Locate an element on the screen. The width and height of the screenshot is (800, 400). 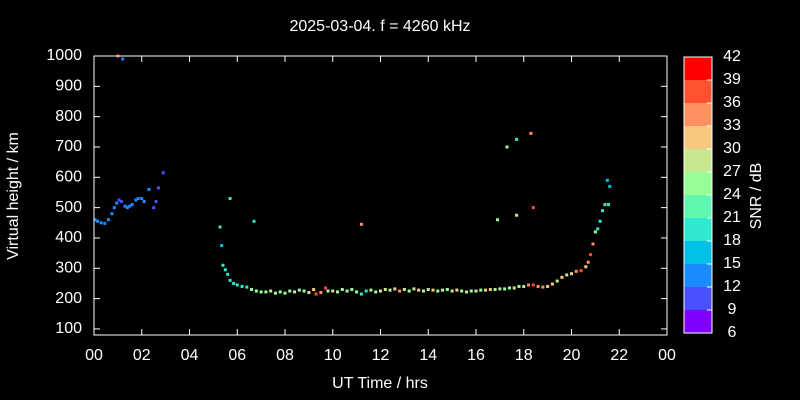
colorbar-tick-label: 12 is located at coordinates (732, 286).